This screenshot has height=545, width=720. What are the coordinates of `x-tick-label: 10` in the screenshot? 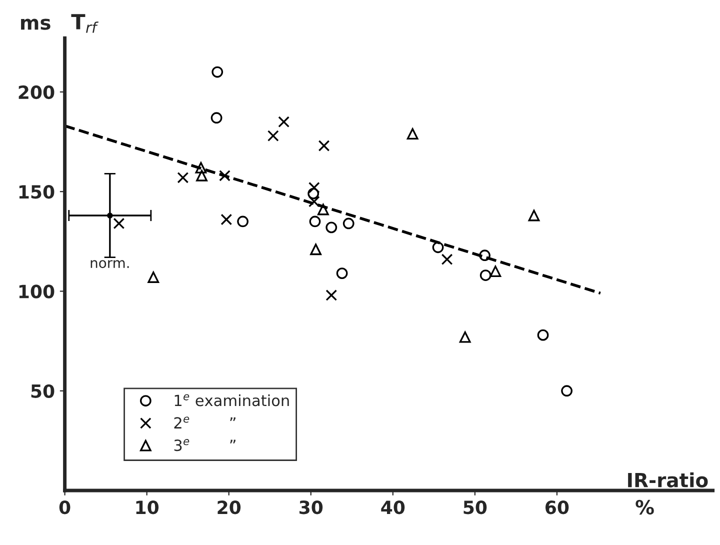 It's located at (147, 507).